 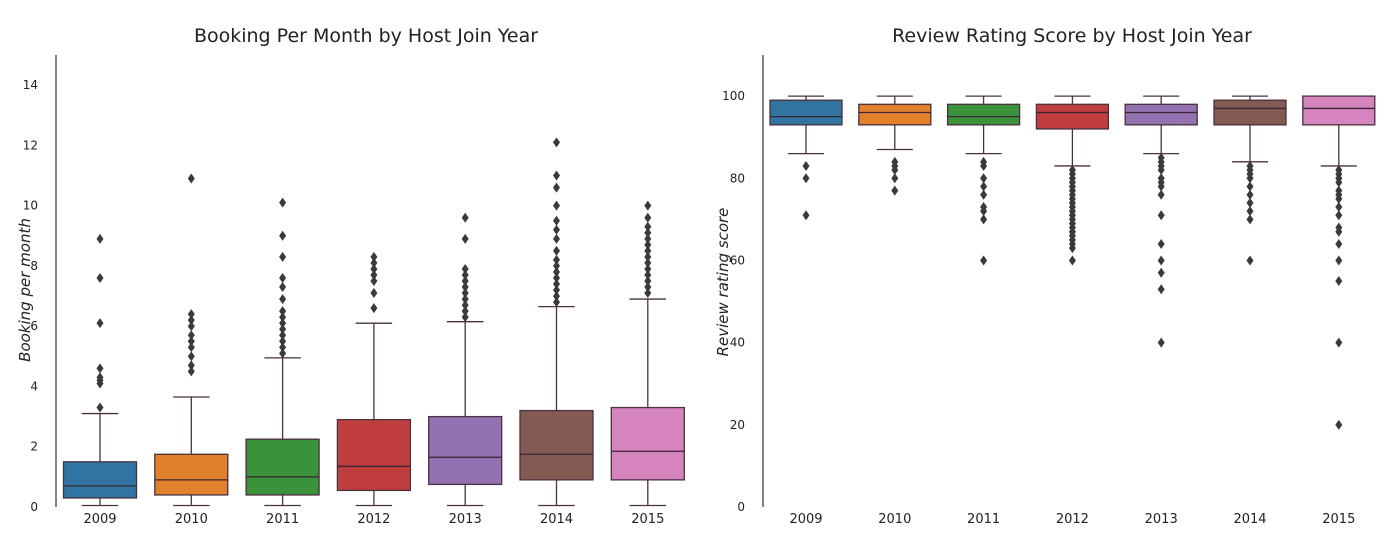 I want to click on box-2011, so click(x=282, y=467).